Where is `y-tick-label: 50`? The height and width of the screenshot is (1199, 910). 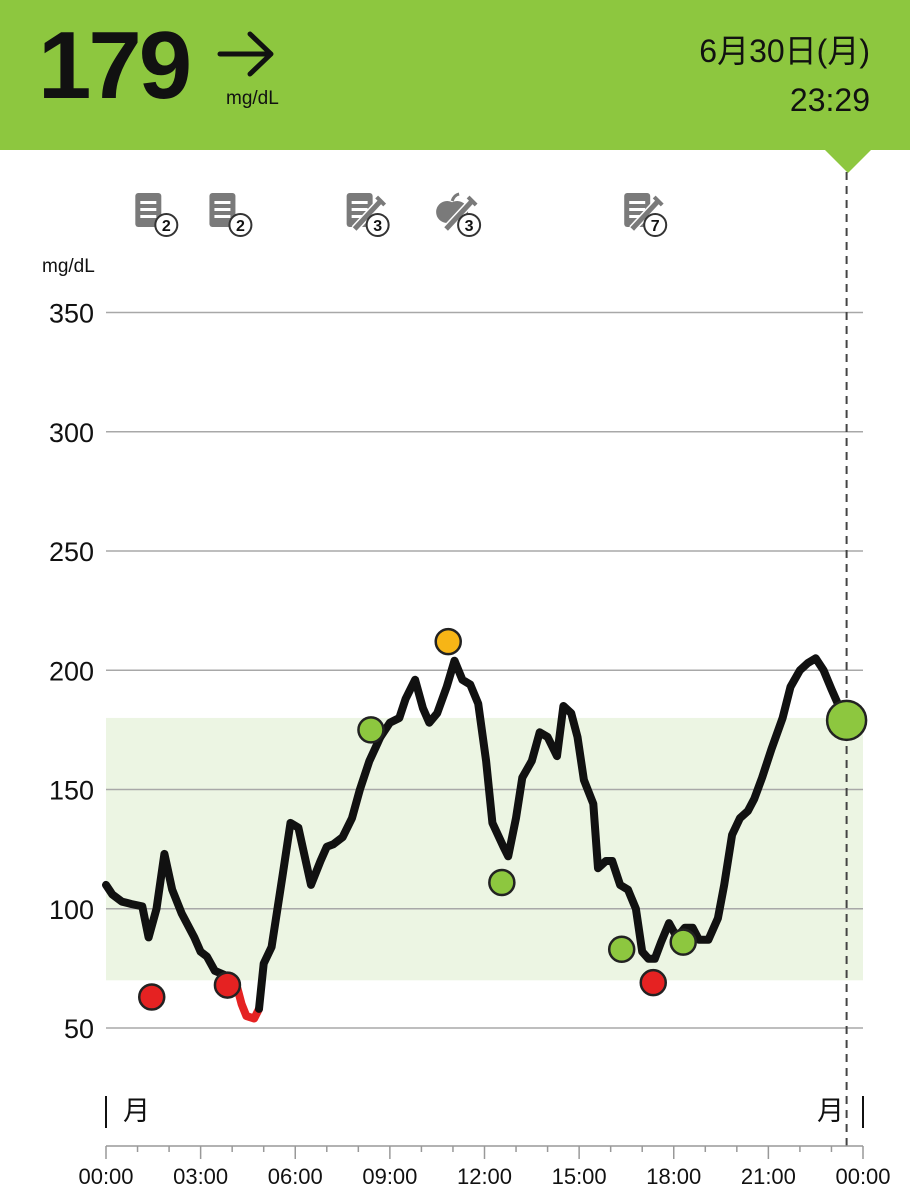
y-tick-label: 50 is located at coordinates (79, 1029).